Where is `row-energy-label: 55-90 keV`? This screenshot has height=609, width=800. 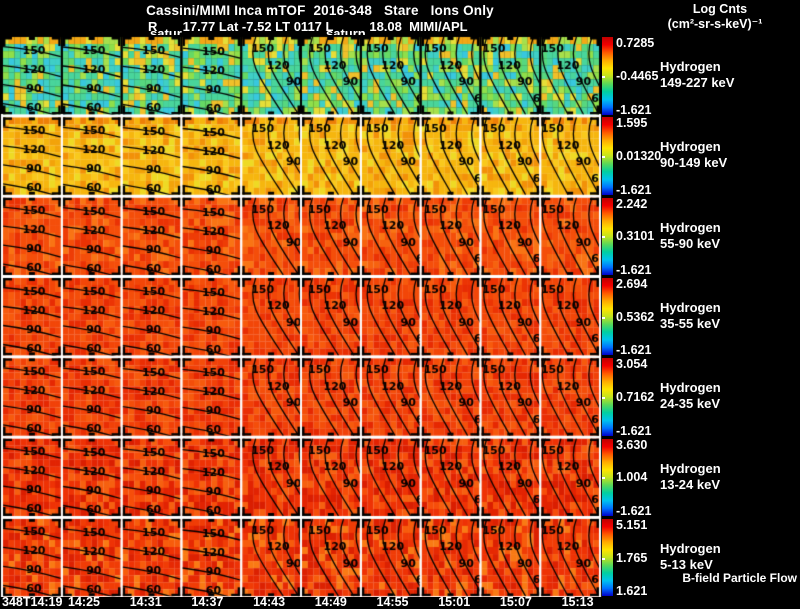 row-energy-label: 55-90 keV is located at coordinates (690, 243).